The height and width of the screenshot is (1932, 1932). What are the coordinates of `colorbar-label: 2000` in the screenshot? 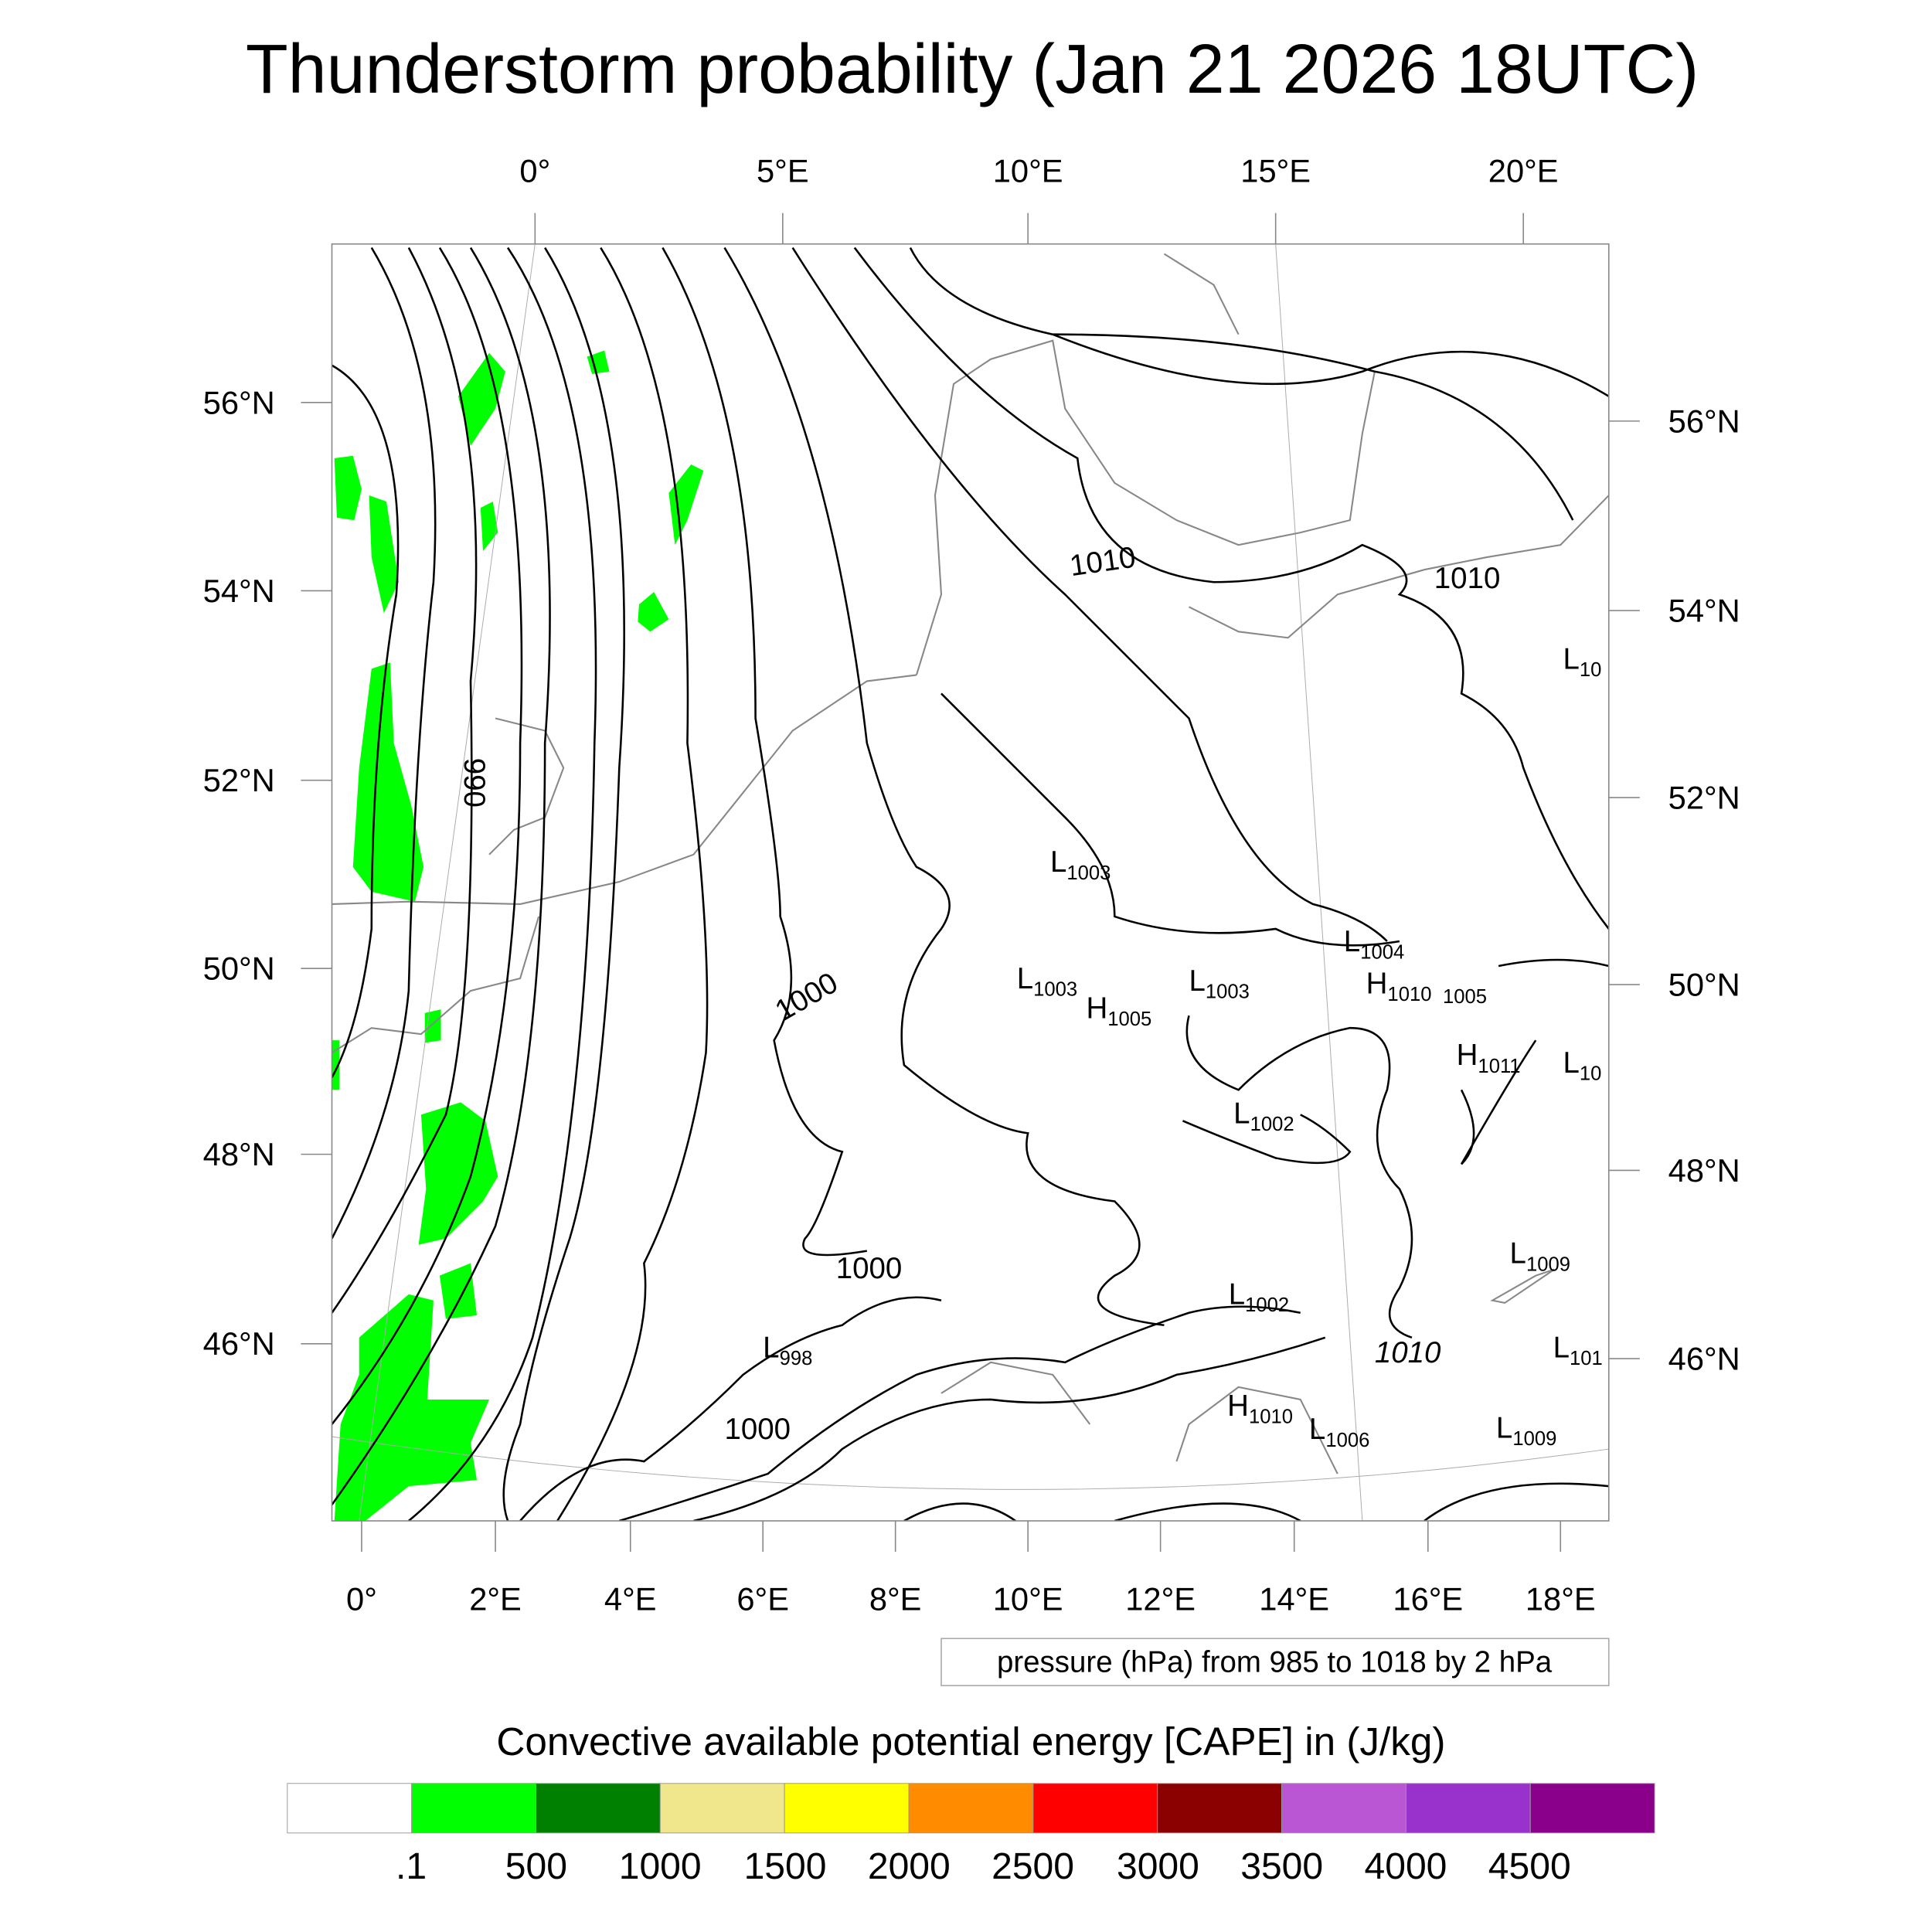 It's located at (910, 1866).